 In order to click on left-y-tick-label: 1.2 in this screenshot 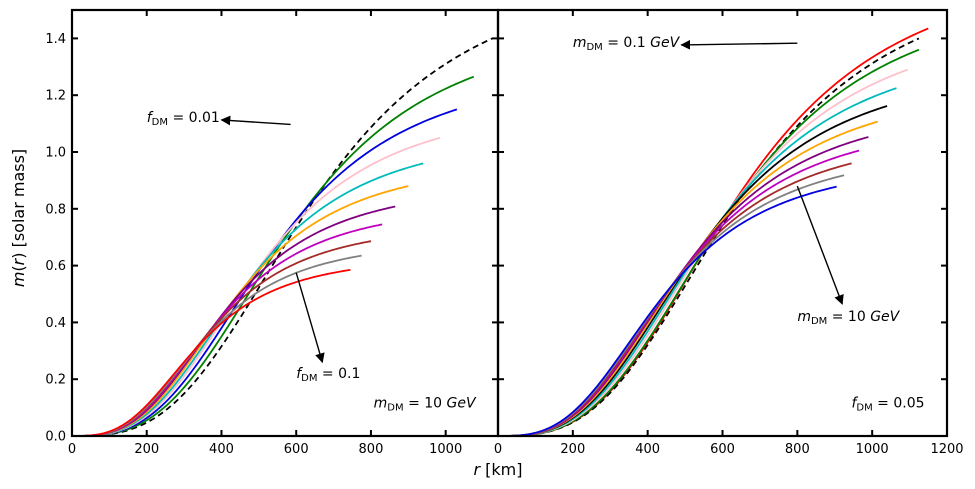, I will do `click(55, 96)`.